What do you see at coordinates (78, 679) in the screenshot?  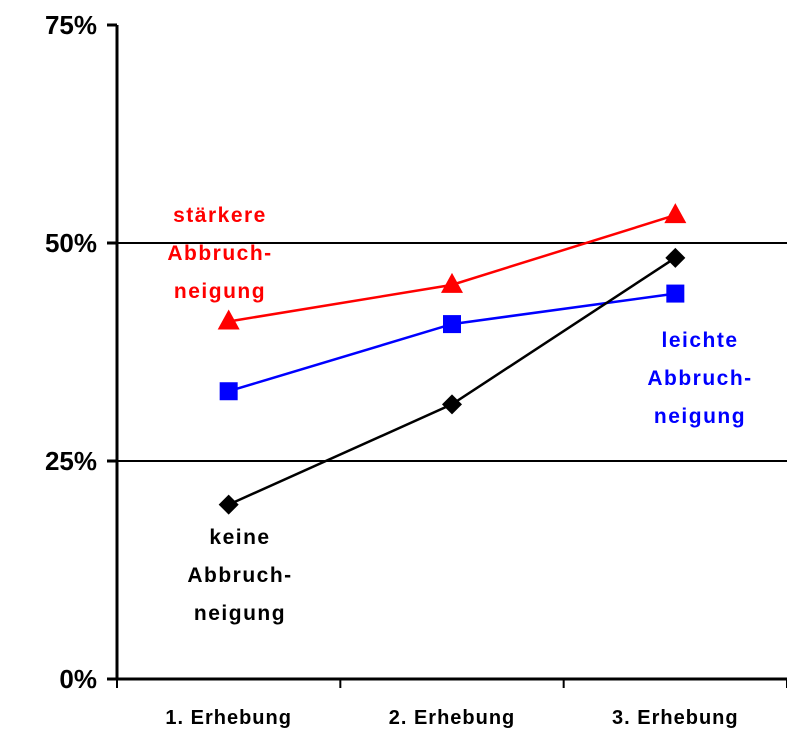 I see `y-tick-label: 0%` at bounding box center [78, 679].